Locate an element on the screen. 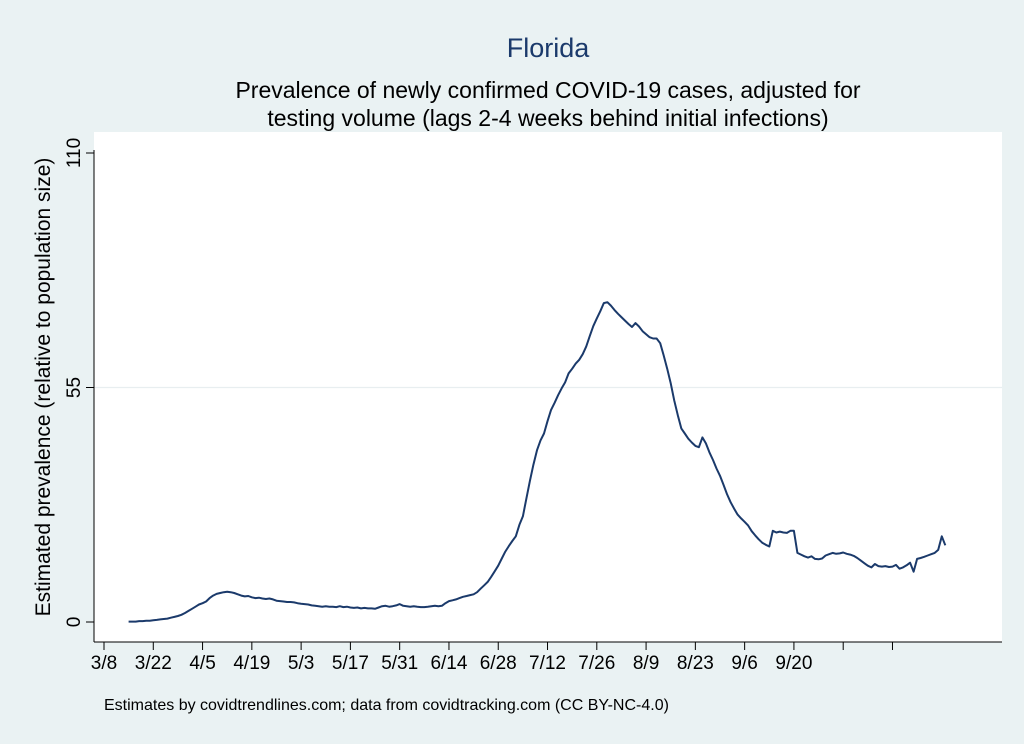 Image resolution: width=1024 pixels, height=744 pixels. y-axis: 0 55 110 is located at coordinates (79, 390).